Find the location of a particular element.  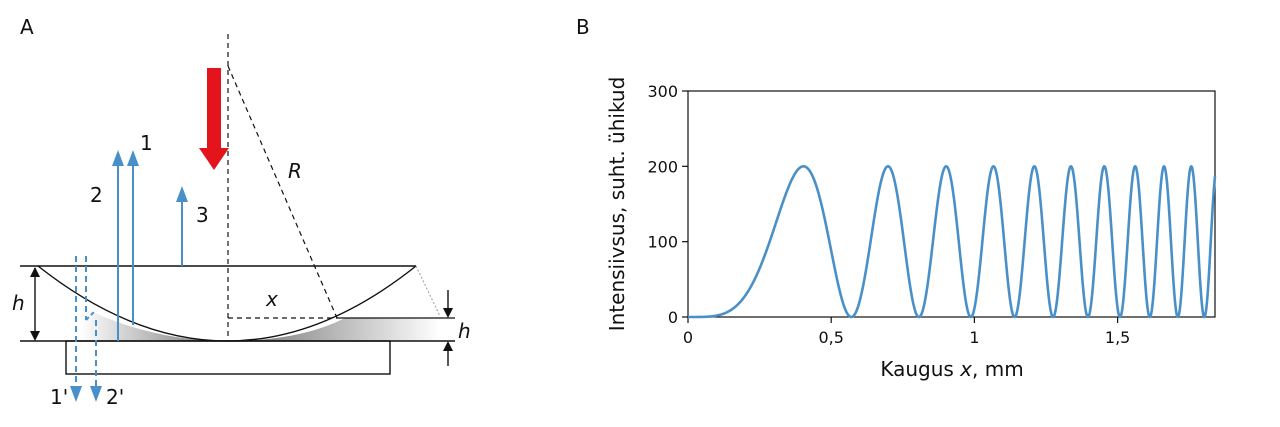

y-axis-title: Intensiivsus, suht. ühikud is located at coordinates (617, 204).